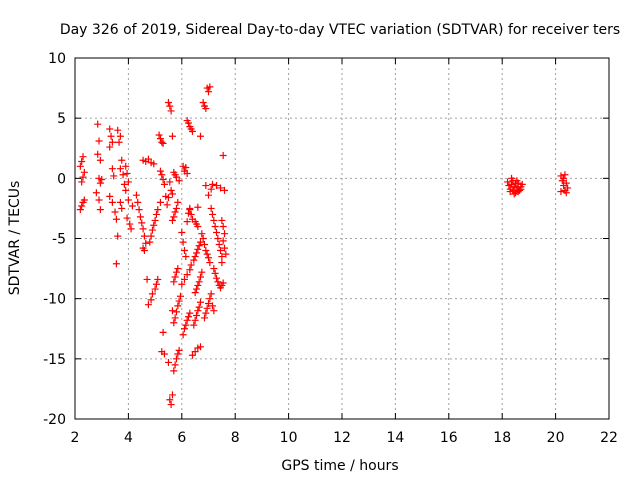 The height and width of the screenshot is (480, 640). I want to click on y-tick-label: -20, so click(54, 420).